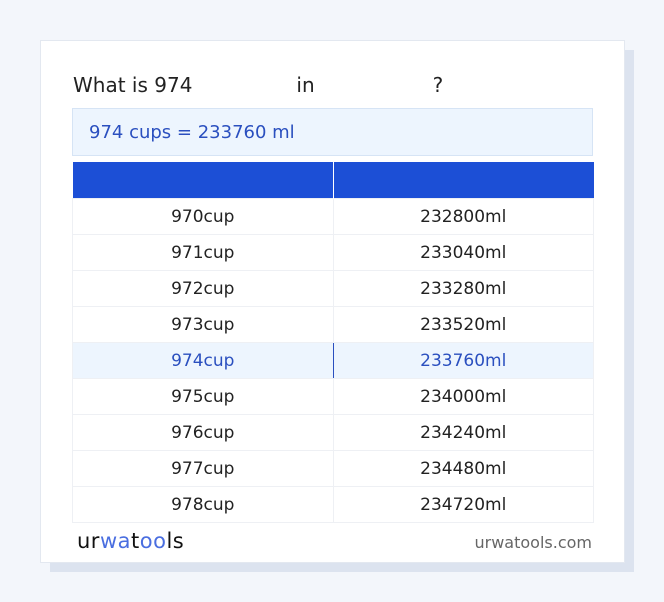  What do you see at coordinates (533, 542) in the screenshot?
I see `site-link: urwatools.com` at bounding box center [533, 542].